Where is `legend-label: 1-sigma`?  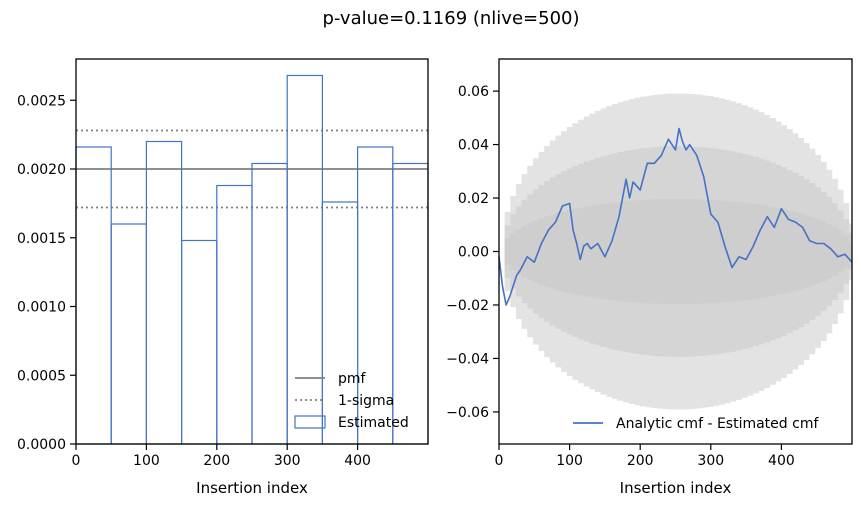 legend-label: 1-sigma is located at coordinates (366, 401).